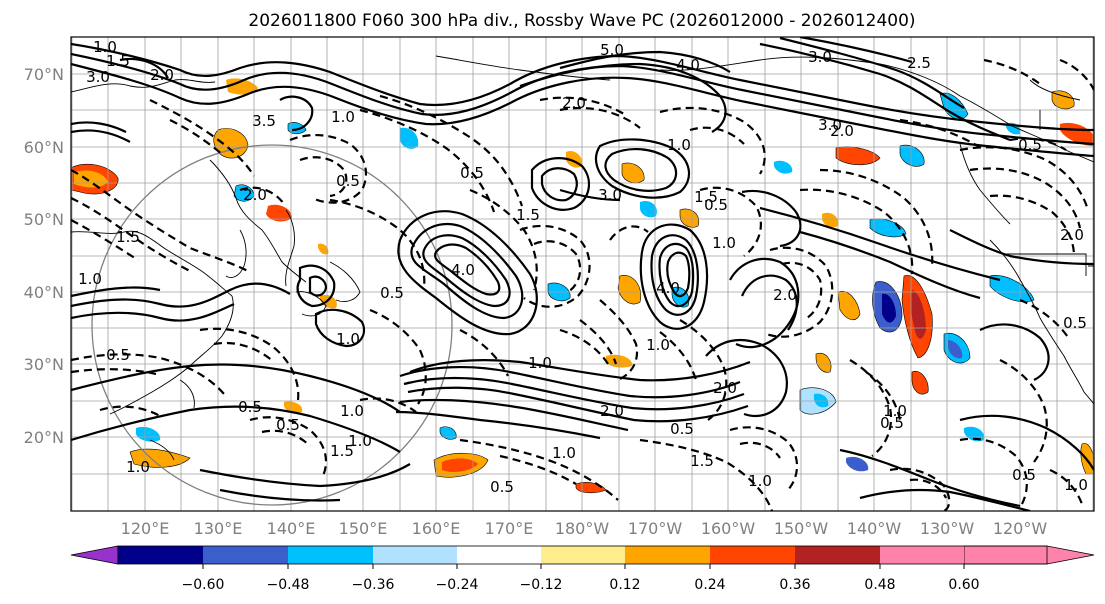 The height and width of the screenshot is (604, 1105). What do you see at coordinates (44, 74) in the screenshot?
I see `lat-label: 70°N` at bounding box center [44, 74].